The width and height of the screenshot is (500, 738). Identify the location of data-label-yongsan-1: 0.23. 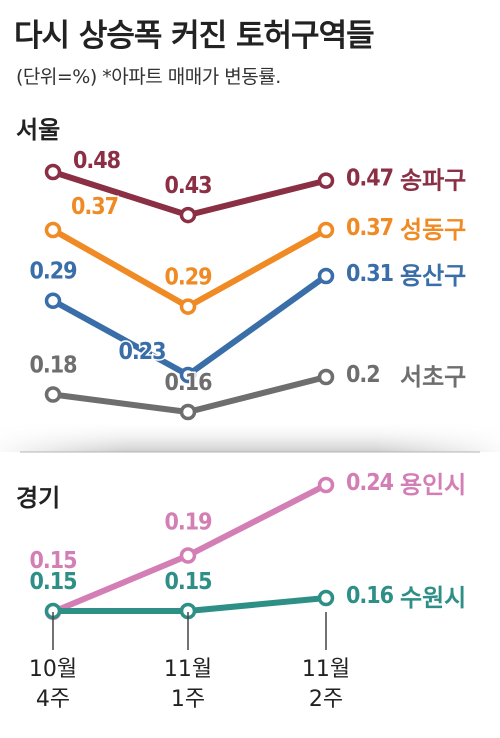
(141, 352).